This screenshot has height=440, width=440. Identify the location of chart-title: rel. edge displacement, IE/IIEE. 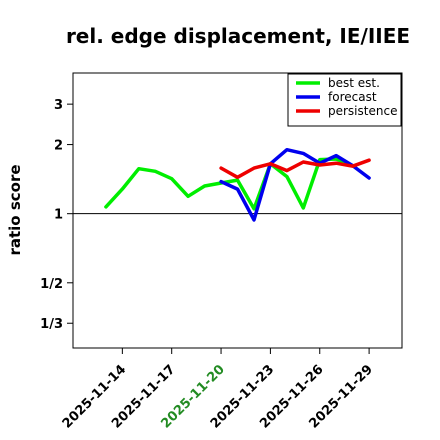
(238, 36).